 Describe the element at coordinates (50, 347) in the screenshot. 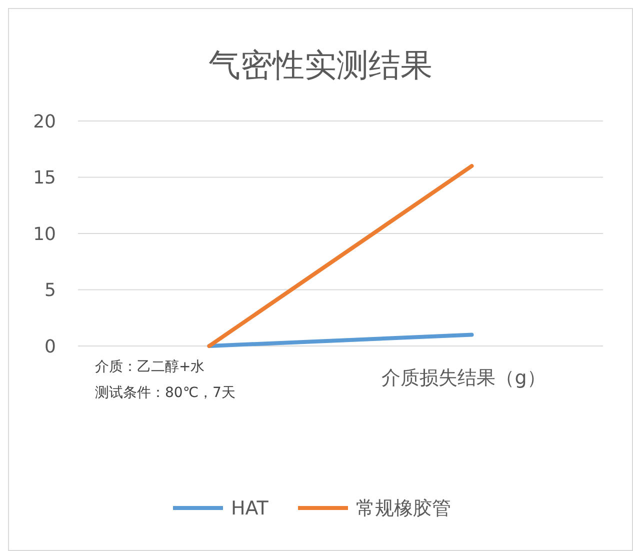

I see `y-tick-label: 0` at that location.